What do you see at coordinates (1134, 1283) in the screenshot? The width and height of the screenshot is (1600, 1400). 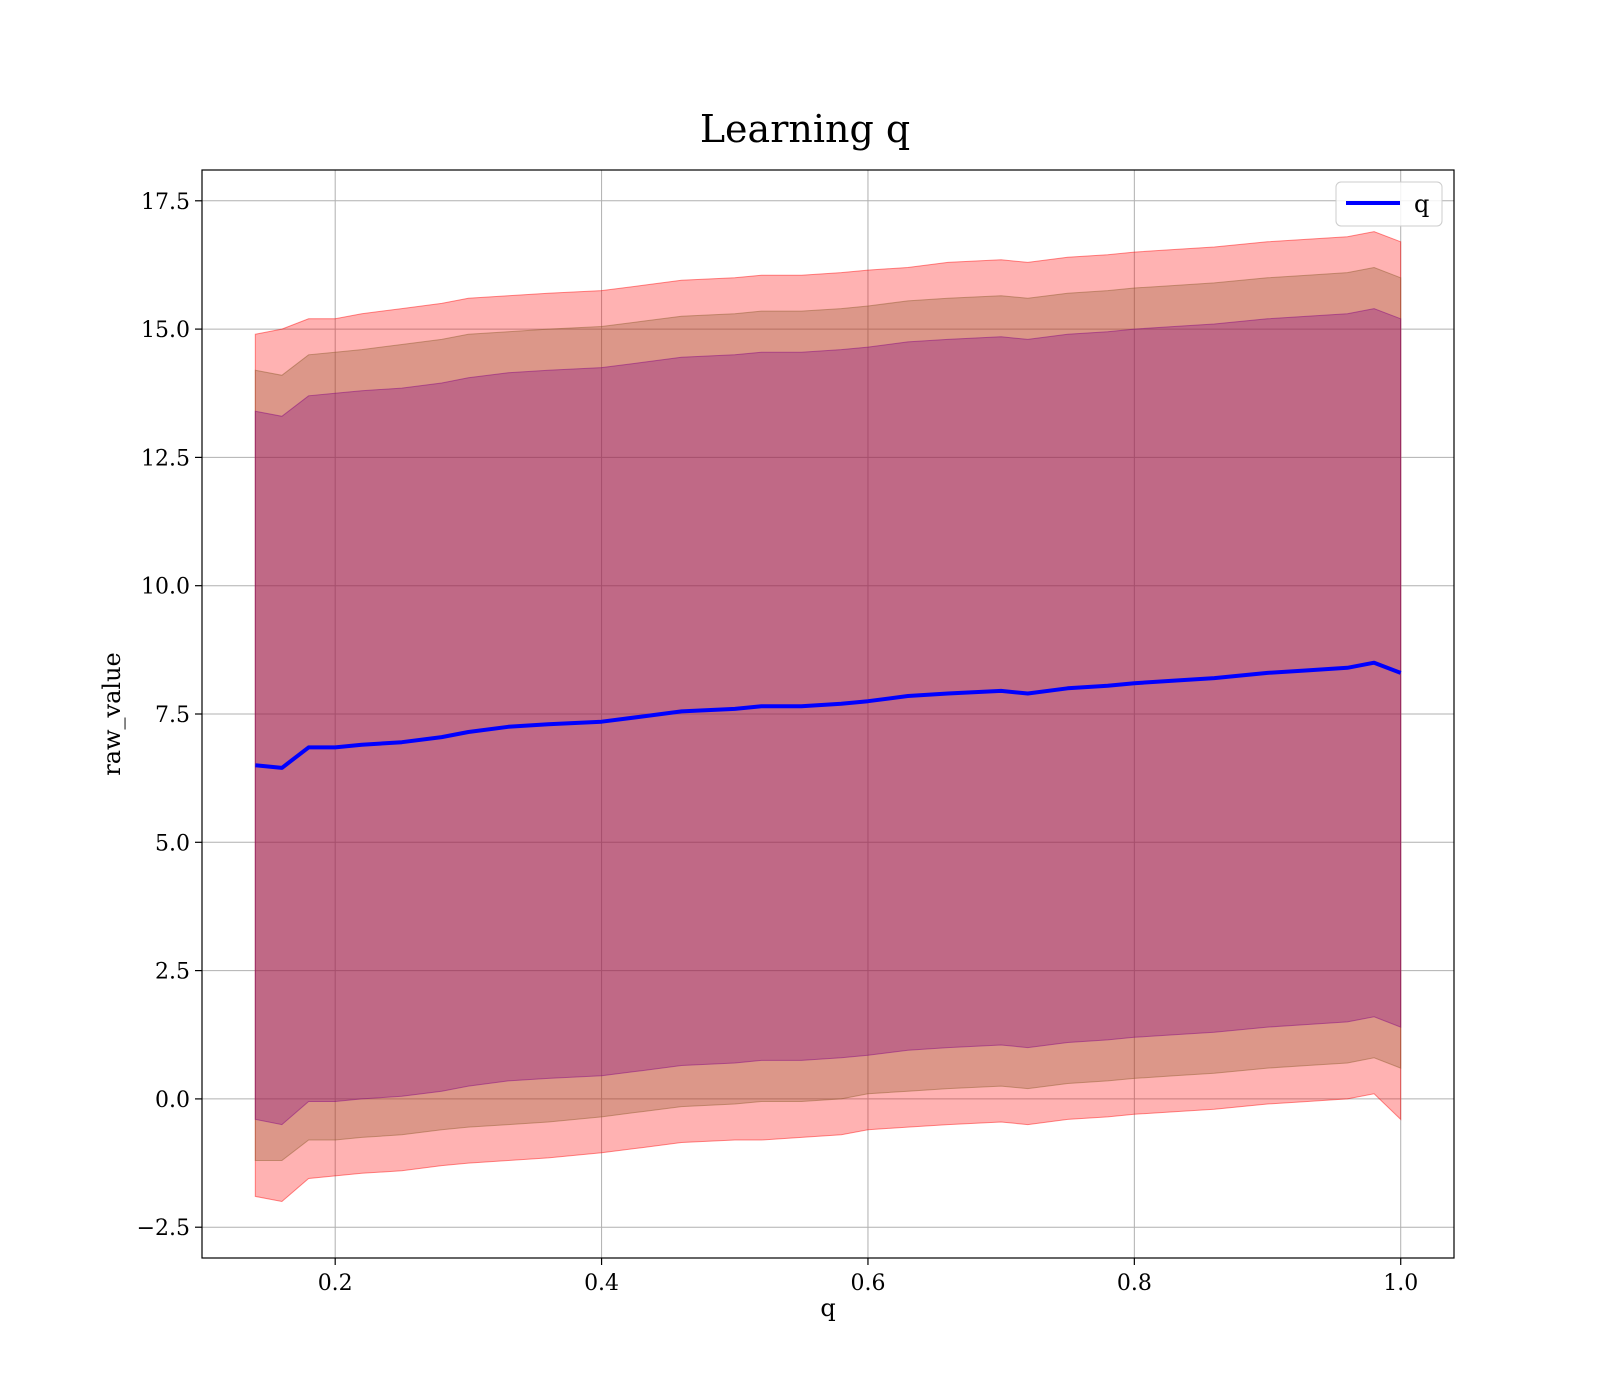 I see `x-tick-label: 0.8` at bounding box center [1134, 1283].